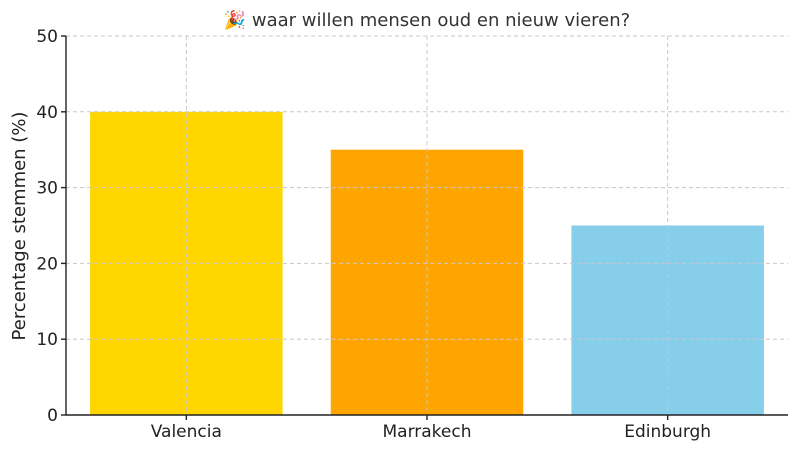 This screenshot has height=451, width=800. Describe the element at coordinates (667, 432) in the screenshot. I see `x-tick-label: Edinburgh` at that location.